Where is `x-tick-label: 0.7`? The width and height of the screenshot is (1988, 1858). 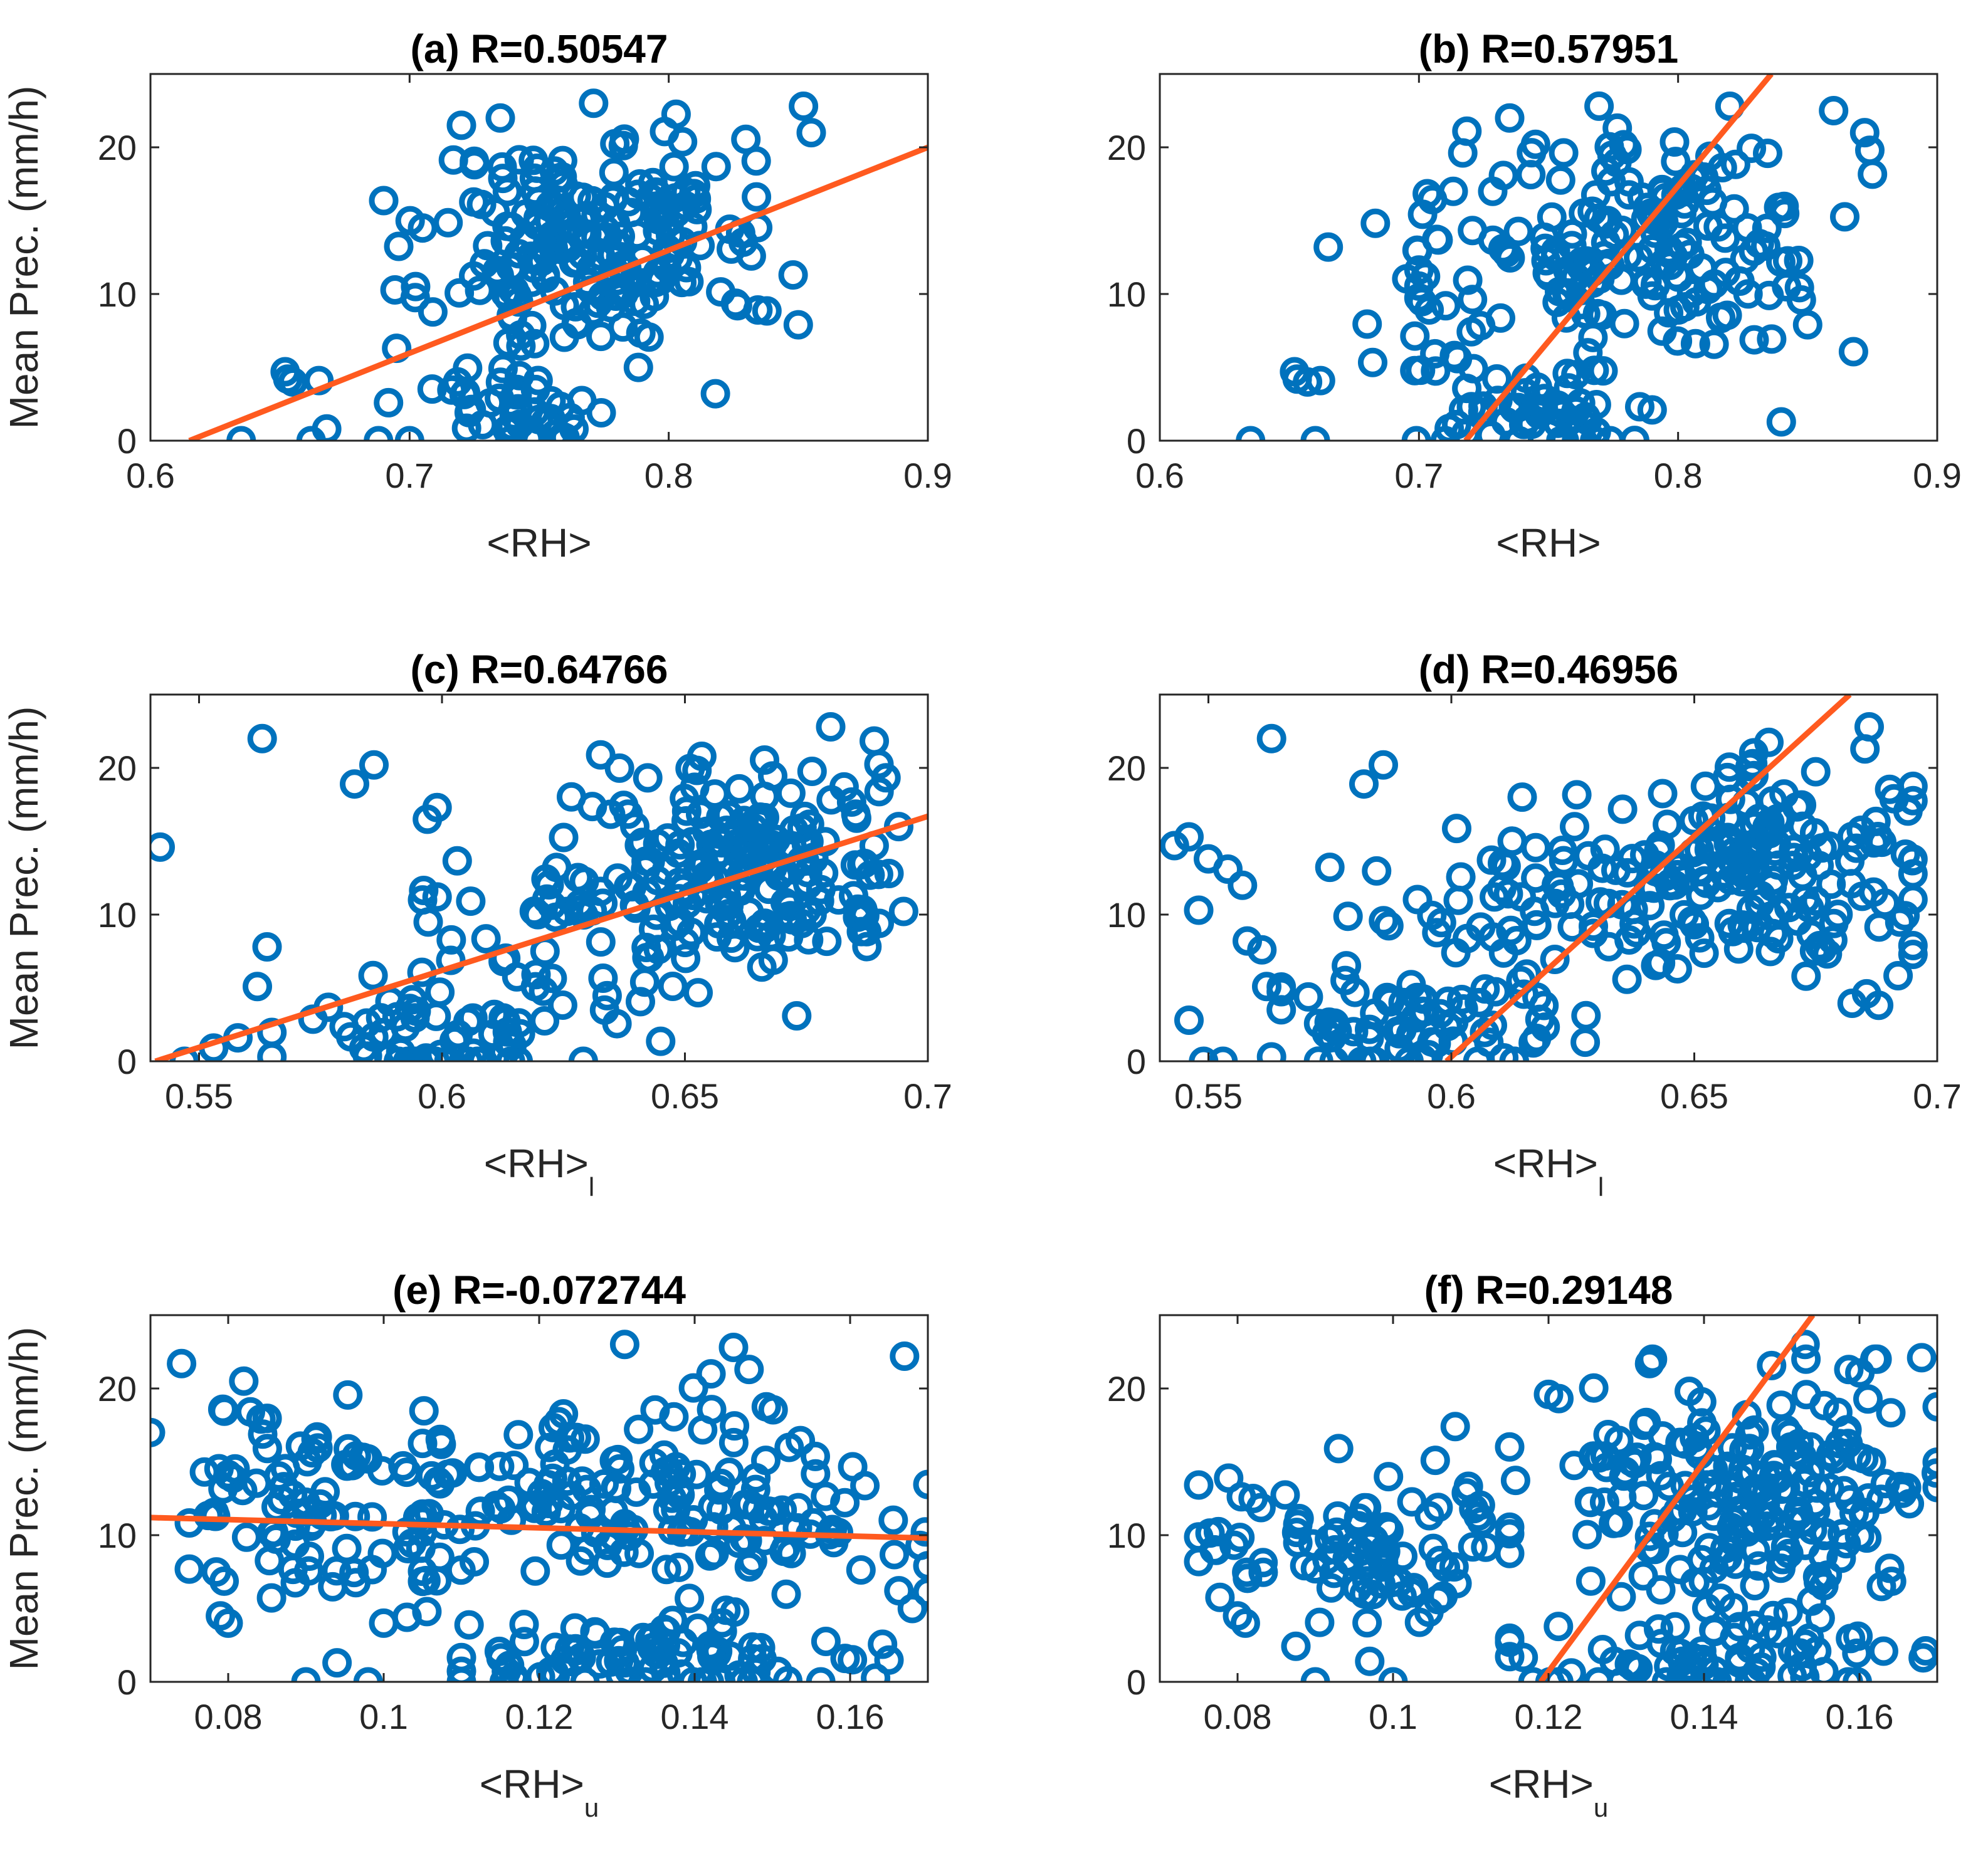 x-tick-label: 0.7 is located at coordinates (1937, 1096).